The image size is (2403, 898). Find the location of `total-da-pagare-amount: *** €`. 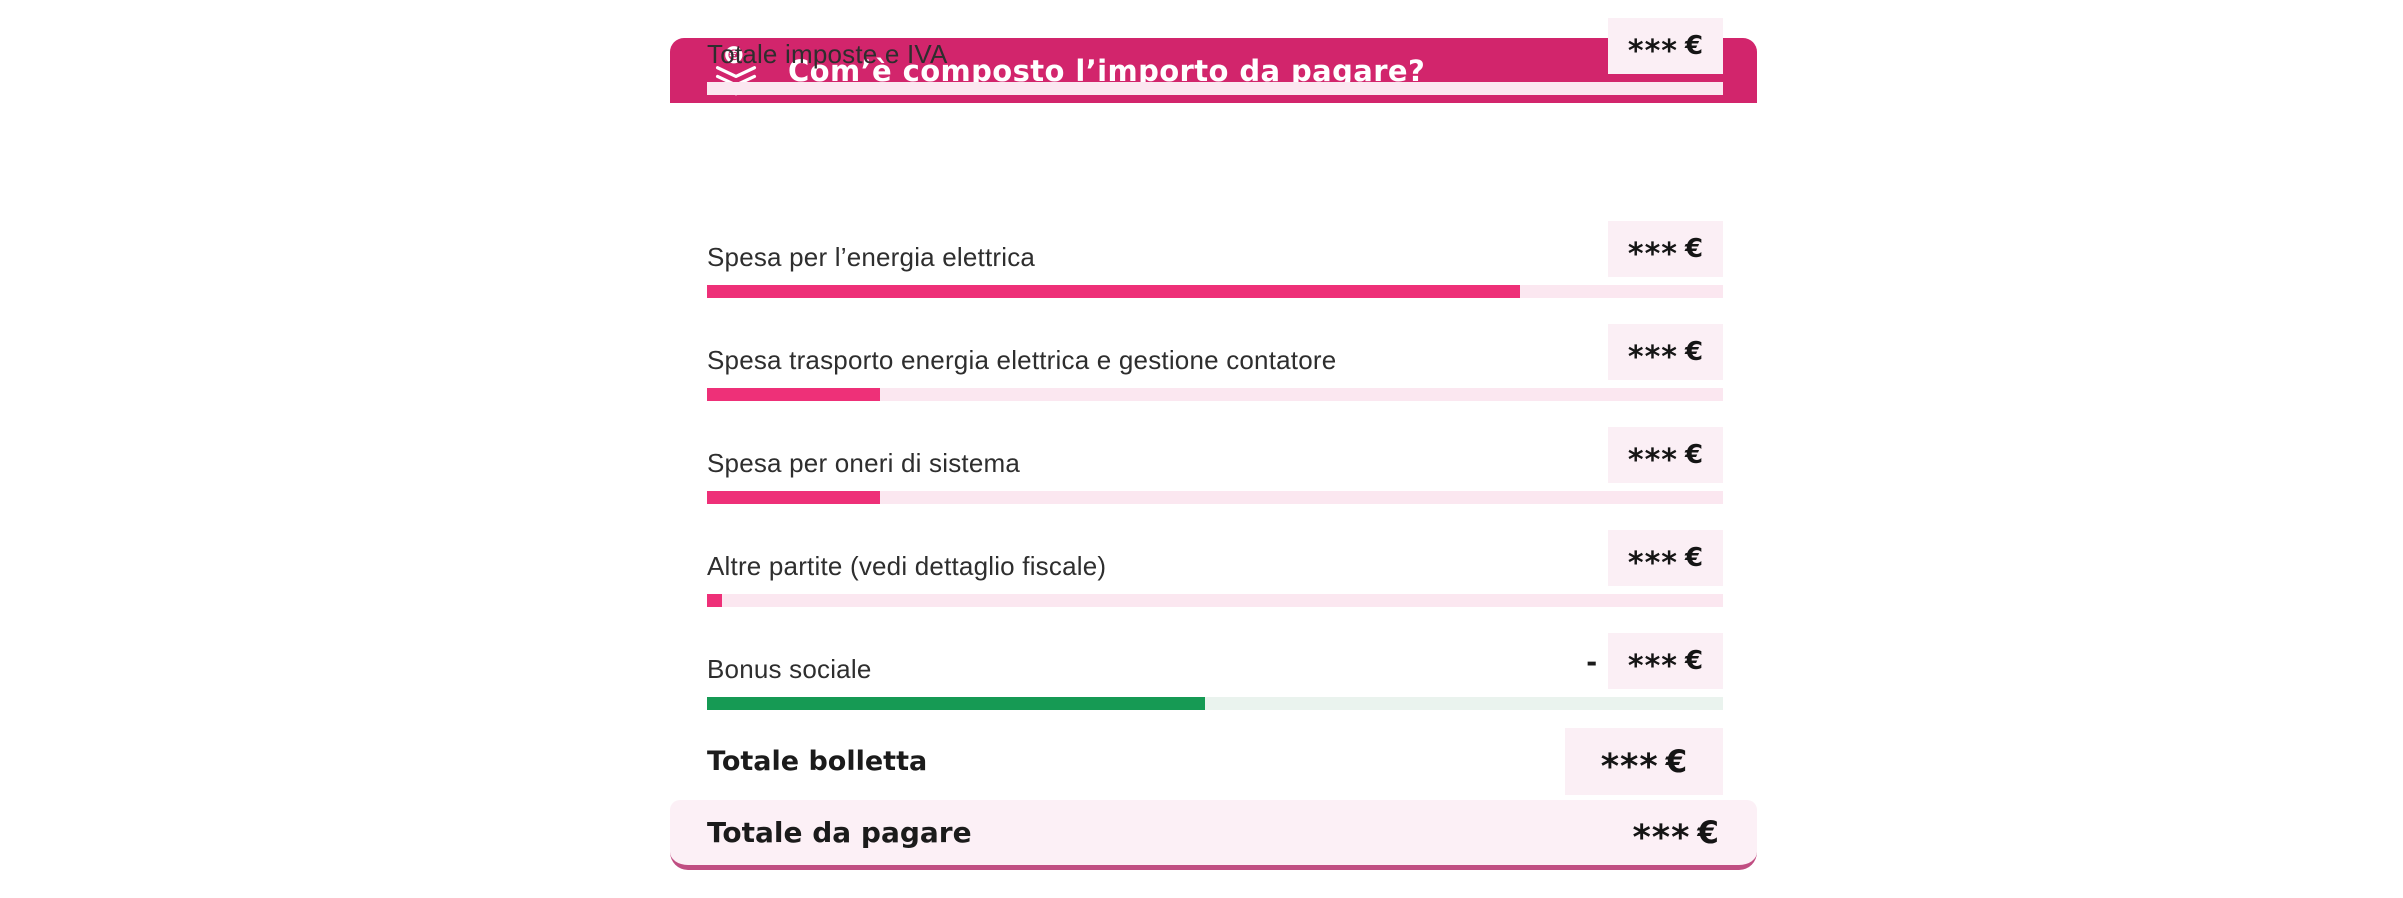

total-da-pagare-amount: *** € is located at coordinates (1676, 835).